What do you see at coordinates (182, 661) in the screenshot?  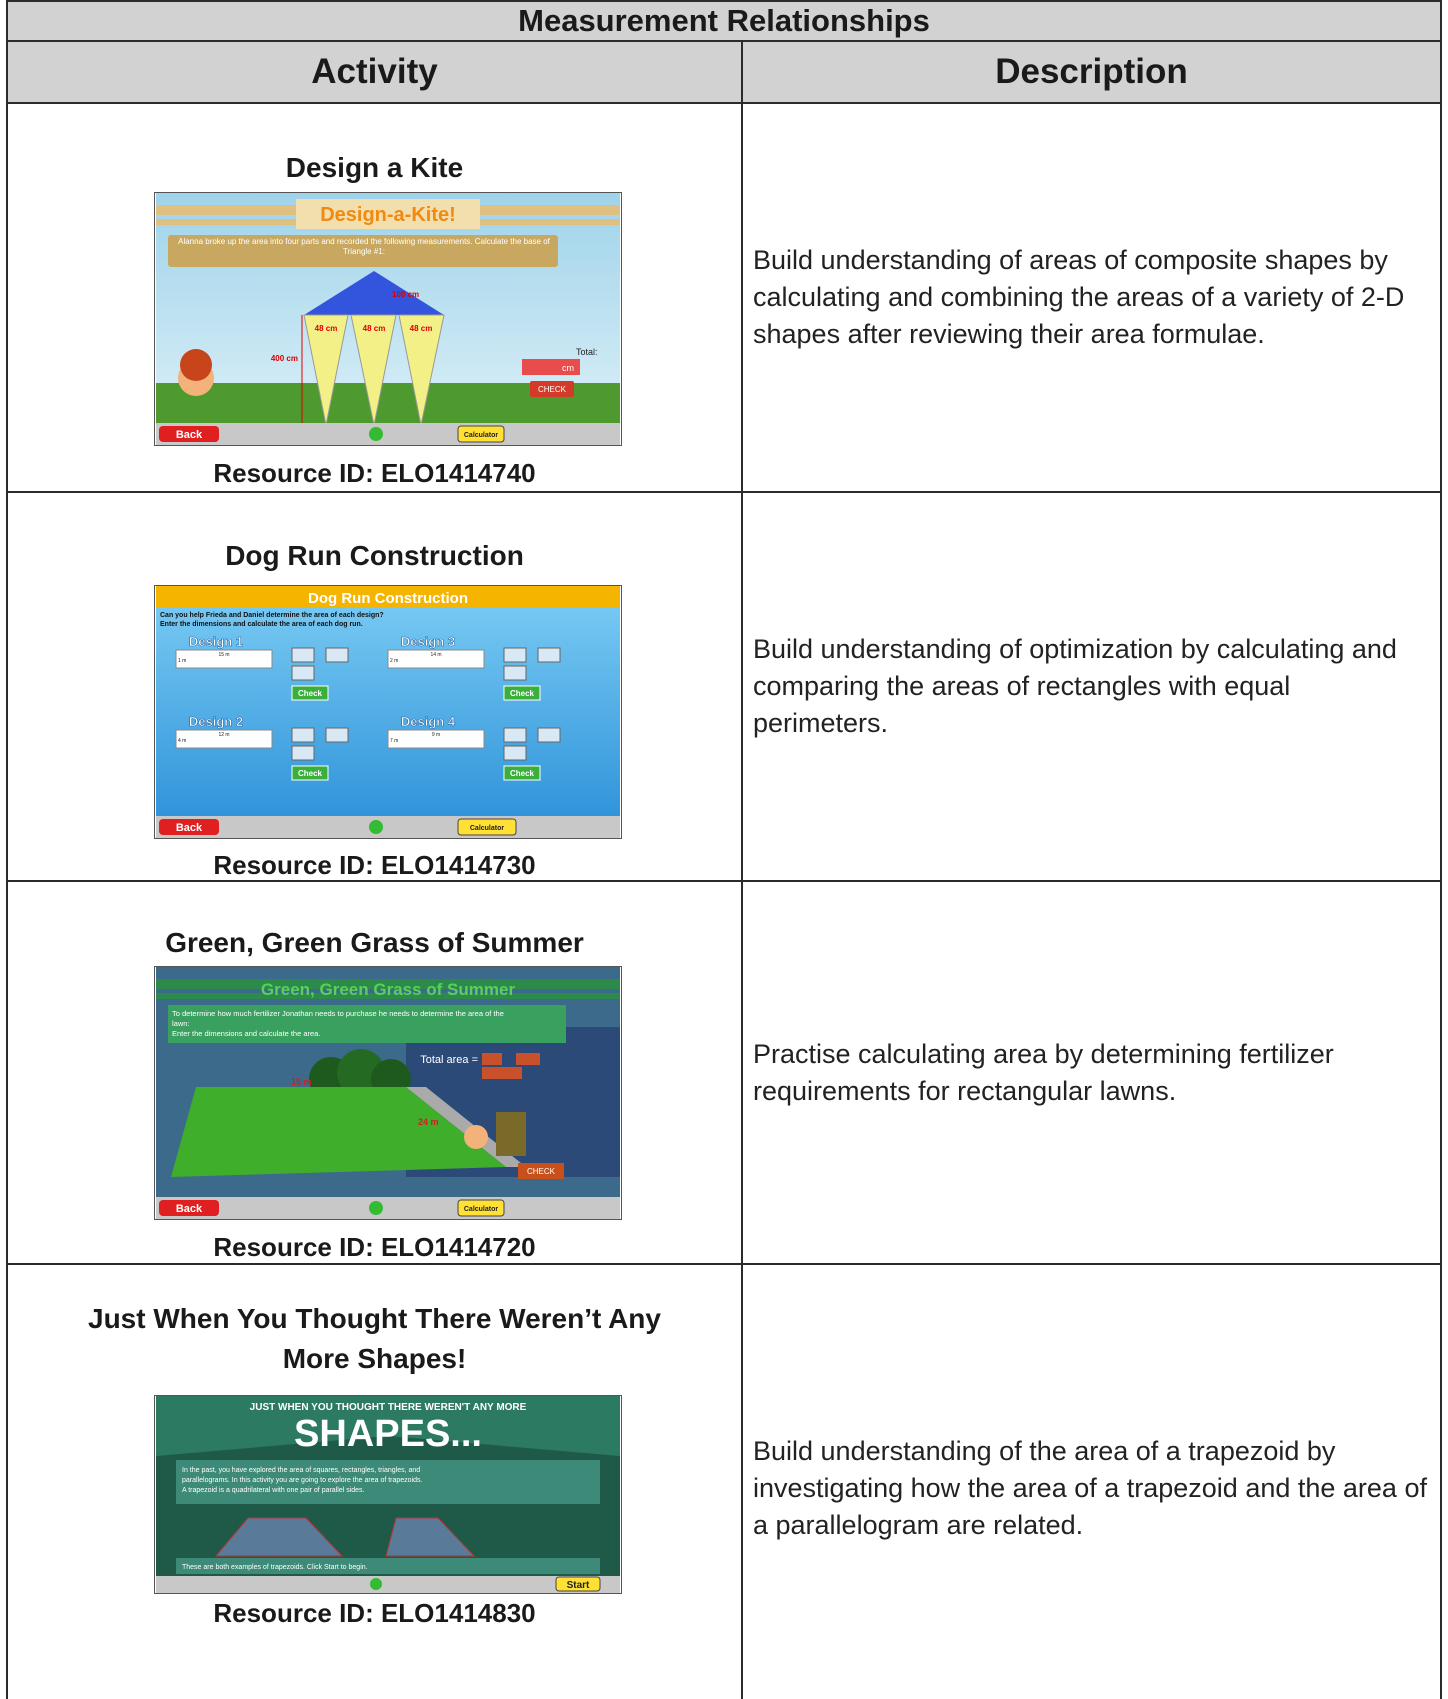 I see `width-label: 1 m` at bounding box center [182, 661].